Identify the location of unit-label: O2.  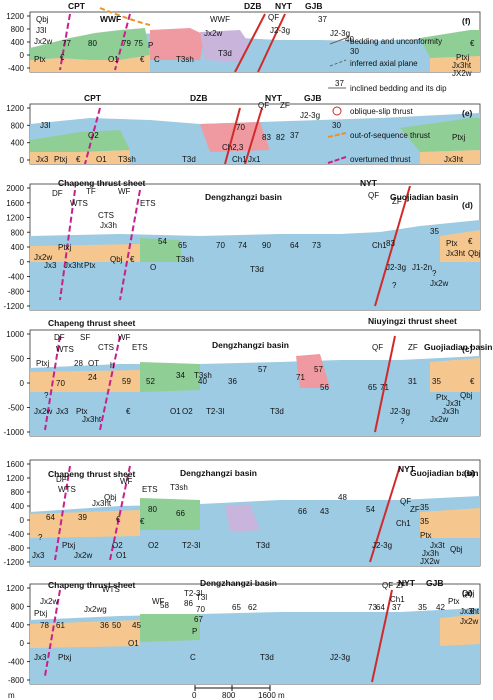
(117, 545).